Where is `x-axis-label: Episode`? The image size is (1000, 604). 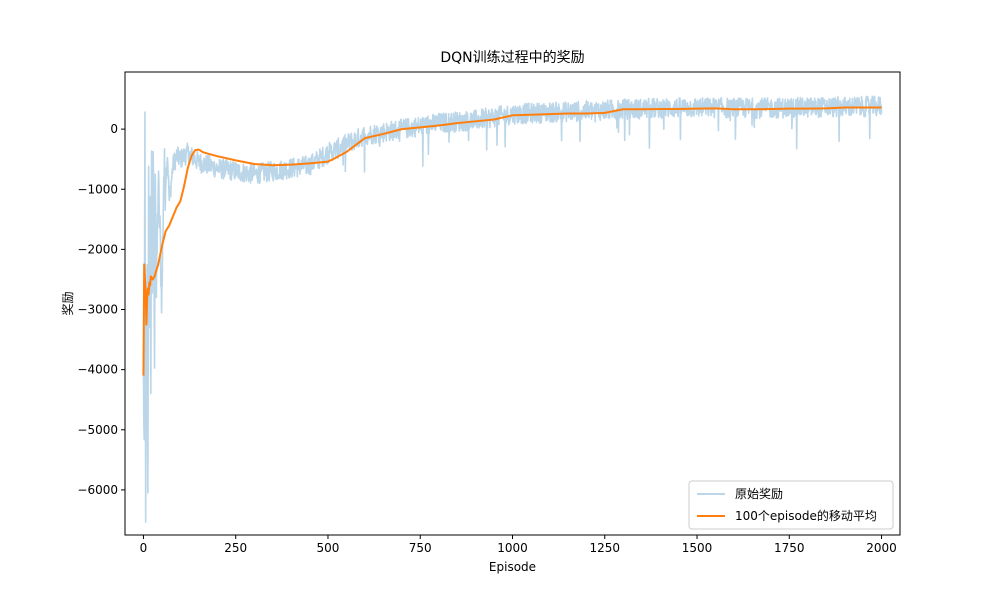
x-axis-label: Episode is located at coordinates (512, 567).